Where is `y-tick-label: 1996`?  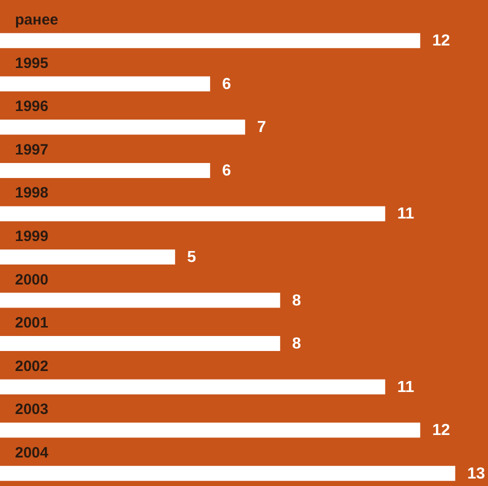
y-tick-label: 1996 is located at coordinates (31, 107).